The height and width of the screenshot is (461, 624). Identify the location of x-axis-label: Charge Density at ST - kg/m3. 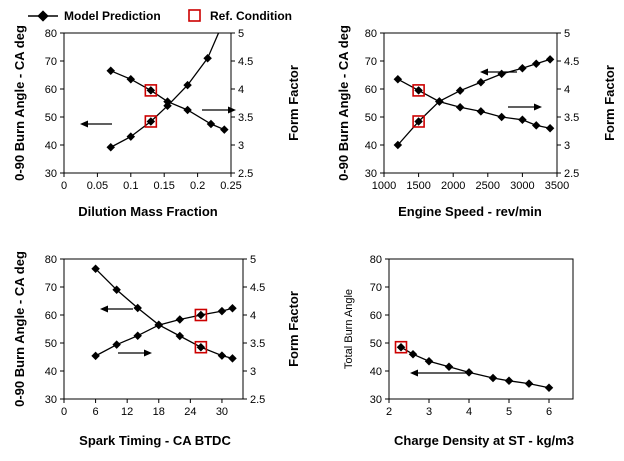
(484, 440).